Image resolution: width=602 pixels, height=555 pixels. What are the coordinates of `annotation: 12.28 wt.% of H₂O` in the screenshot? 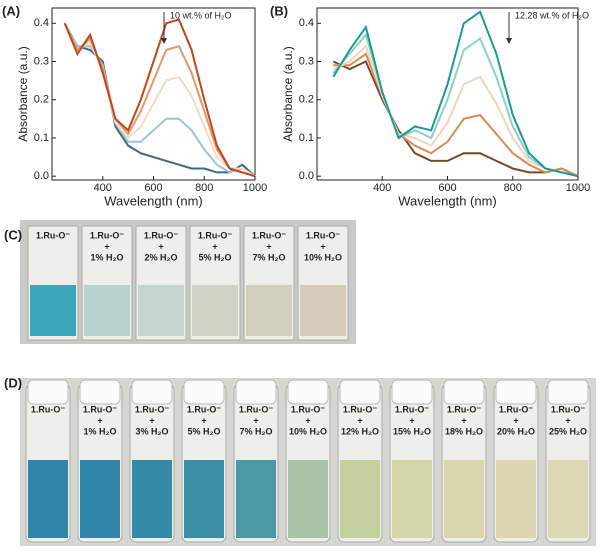 It's located at (552, 15).